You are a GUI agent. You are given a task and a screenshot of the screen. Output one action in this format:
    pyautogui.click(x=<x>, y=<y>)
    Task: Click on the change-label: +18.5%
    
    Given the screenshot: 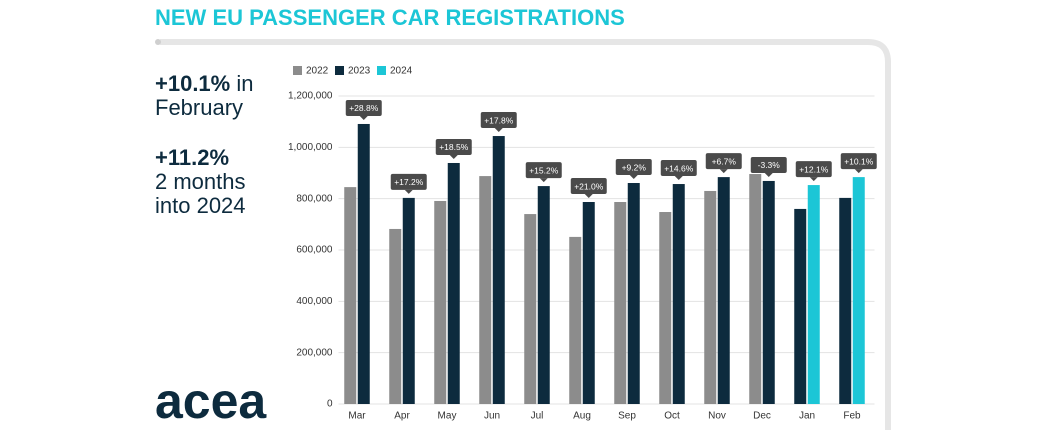 What is the action you would take?
    pyautogui.click(x=454, y=147)
    